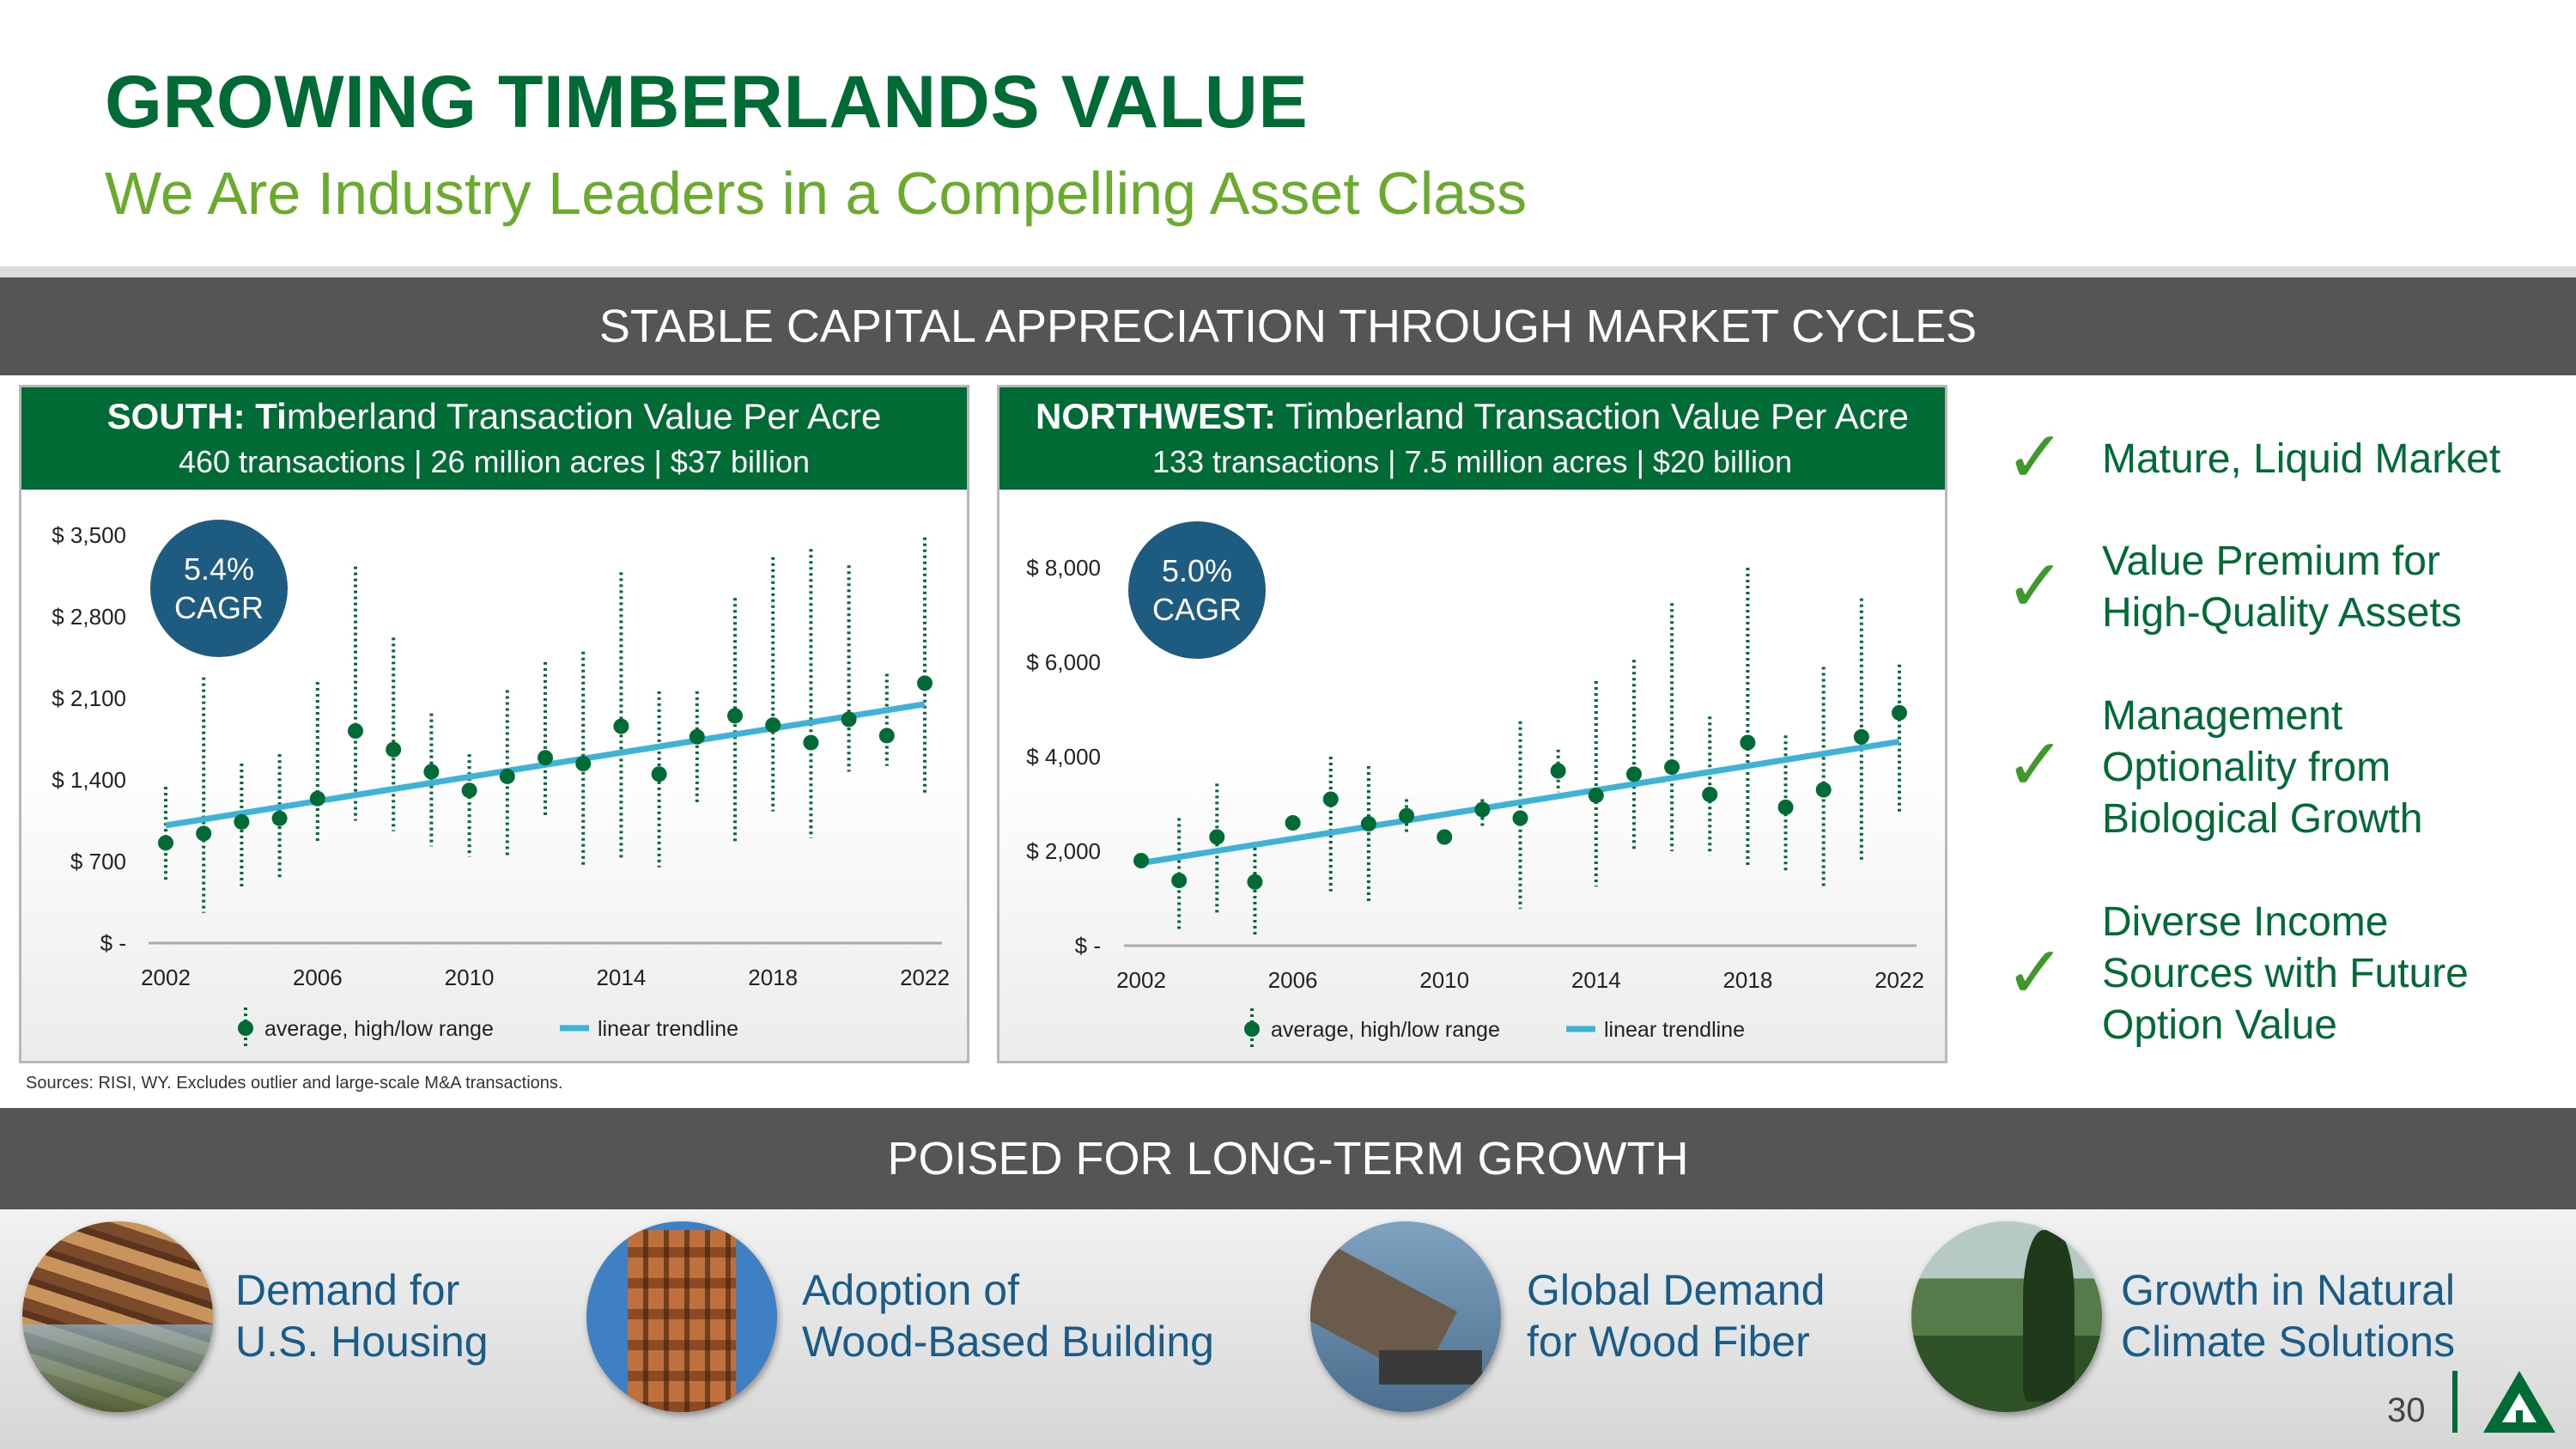 This screenshot has width=2576, height=1449. I want to click on footer-divider, so click(2455, 1402).